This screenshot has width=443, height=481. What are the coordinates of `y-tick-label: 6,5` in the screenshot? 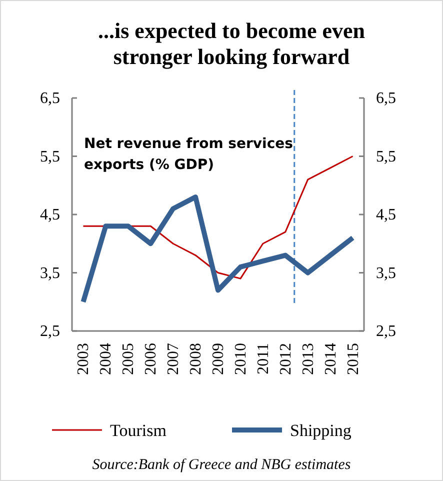 It's located at (50, 98).